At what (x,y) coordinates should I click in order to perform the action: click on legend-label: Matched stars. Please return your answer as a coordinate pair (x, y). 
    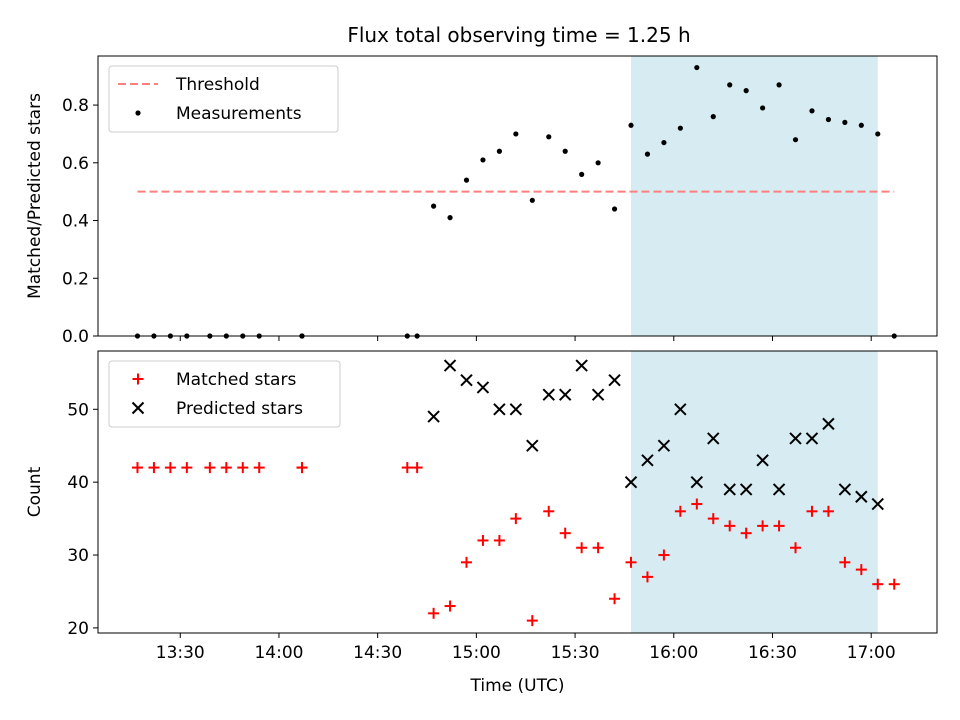
    Looking at the image, I should click on (236, 380).